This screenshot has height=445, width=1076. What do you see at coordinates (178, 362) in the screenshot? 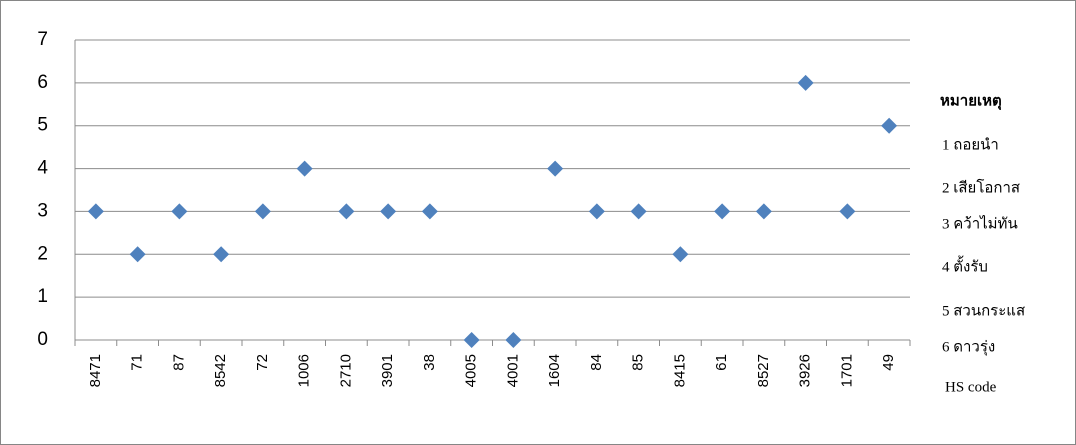
I see `x-tick-label: 87` at bounding box center [178, 362].